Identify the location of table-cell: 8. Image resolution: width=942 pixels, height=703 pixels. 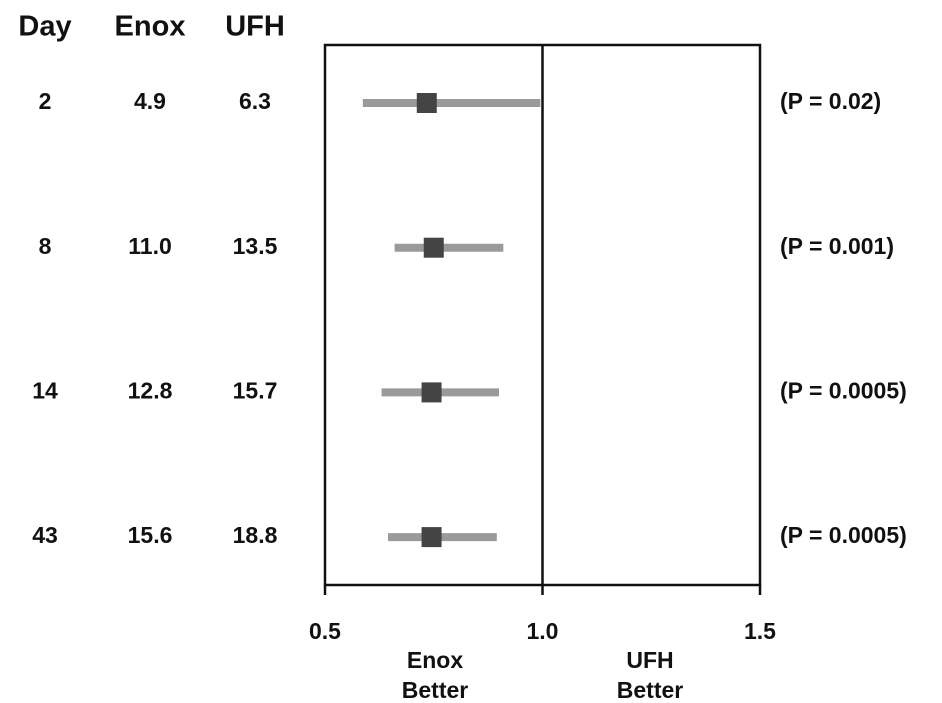
(45, 246).